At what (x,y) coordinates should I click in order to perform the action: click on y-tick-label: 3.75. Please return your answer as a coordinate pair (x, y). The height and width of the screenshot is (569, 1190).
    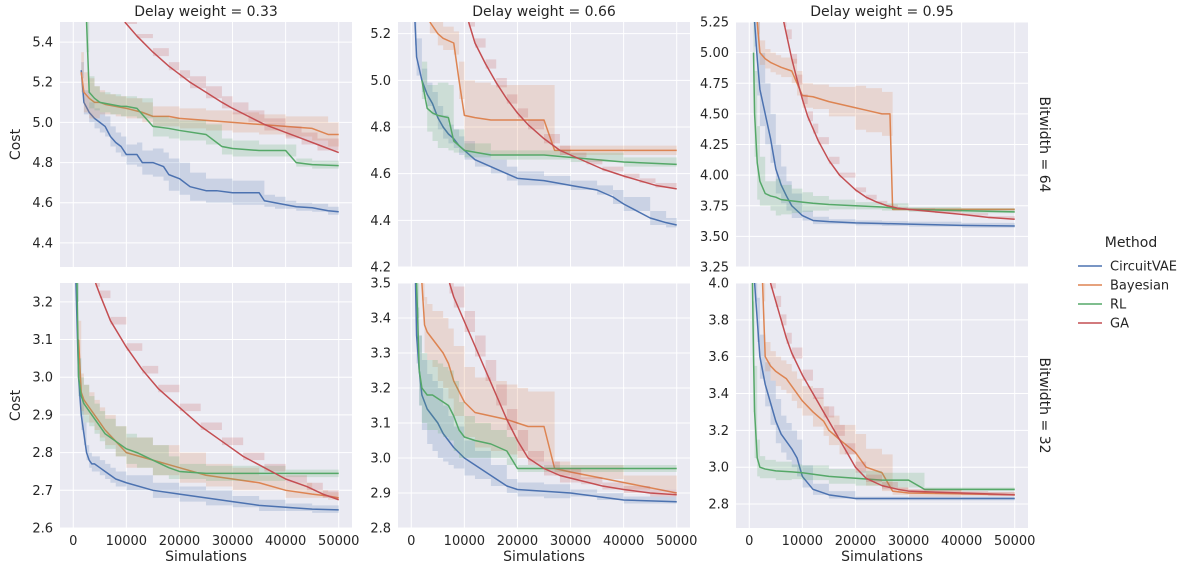
    Looking at the image, I should click on (714, 206).